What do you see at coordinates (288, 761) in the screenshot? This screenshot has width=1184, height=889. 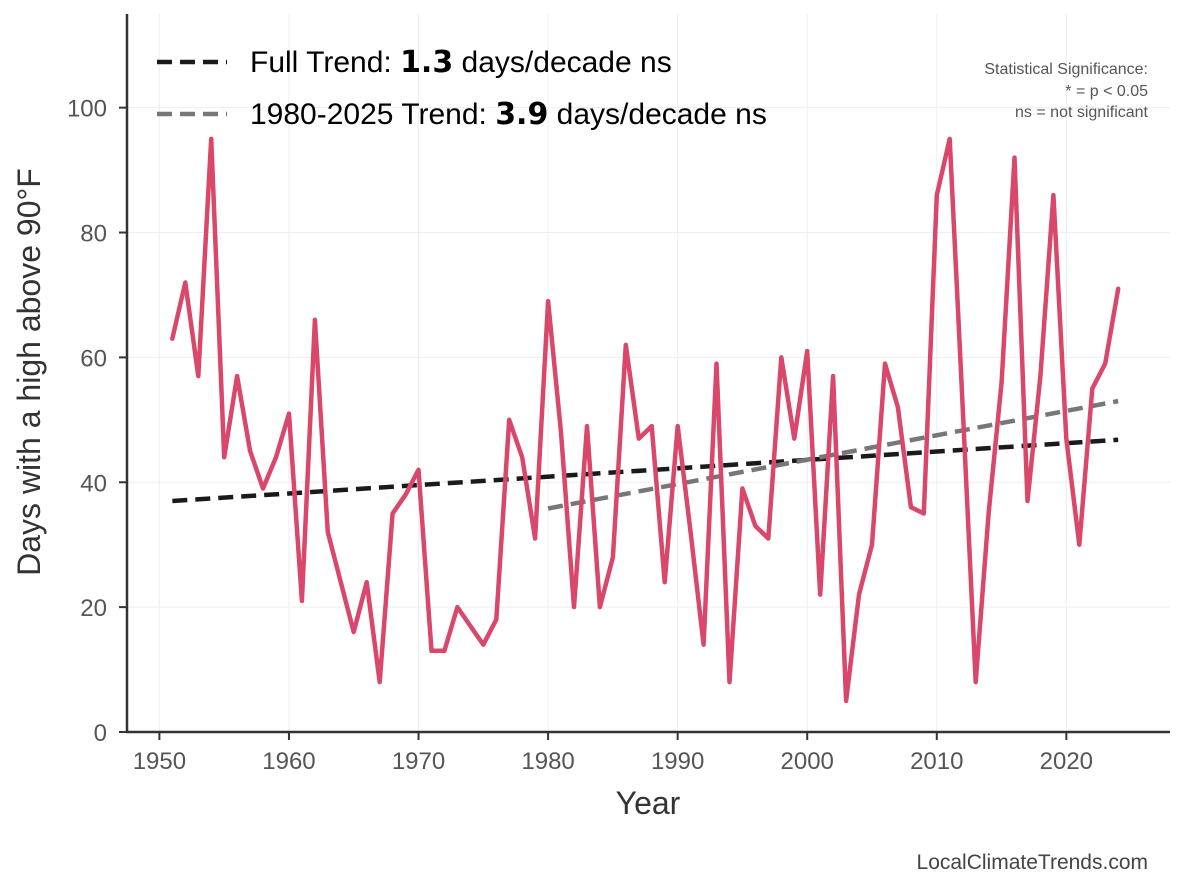 I see `x-tick-label: 1960` at bounding box center [288, 761].